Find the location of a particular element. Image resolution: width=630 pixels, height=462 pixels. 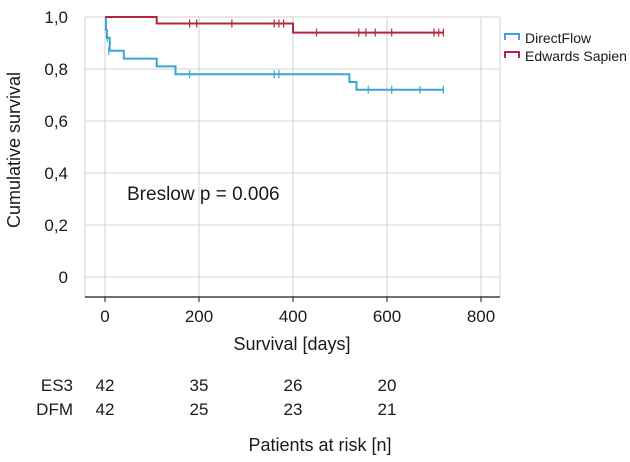

x-tick-label: 200 is located at coordinates (199, 316).